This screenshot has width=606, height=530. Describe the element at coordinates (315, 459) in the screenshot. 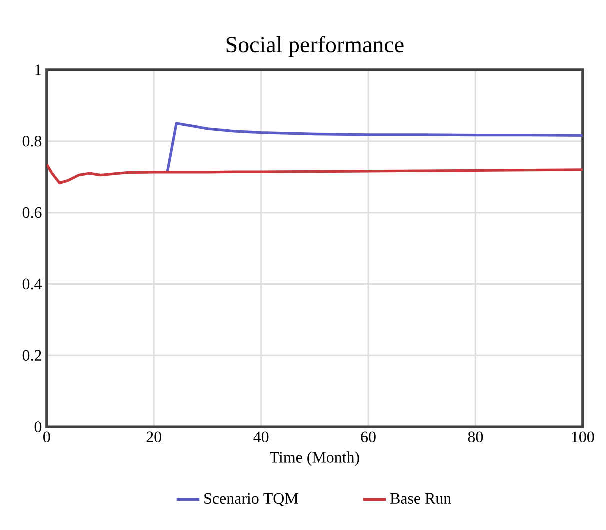

I see `x-axis-title: Time (Month)` at that location.